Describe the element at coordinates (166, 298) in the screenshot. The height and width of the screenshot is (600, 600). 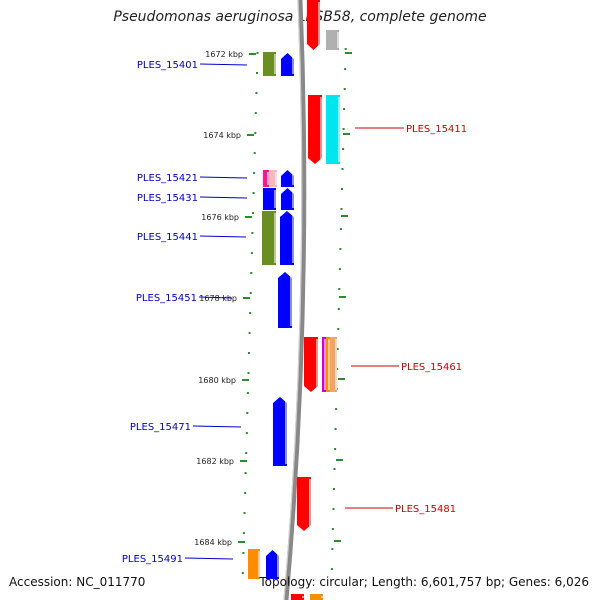
I see `left-gene-label: PLES_15451` at that location.